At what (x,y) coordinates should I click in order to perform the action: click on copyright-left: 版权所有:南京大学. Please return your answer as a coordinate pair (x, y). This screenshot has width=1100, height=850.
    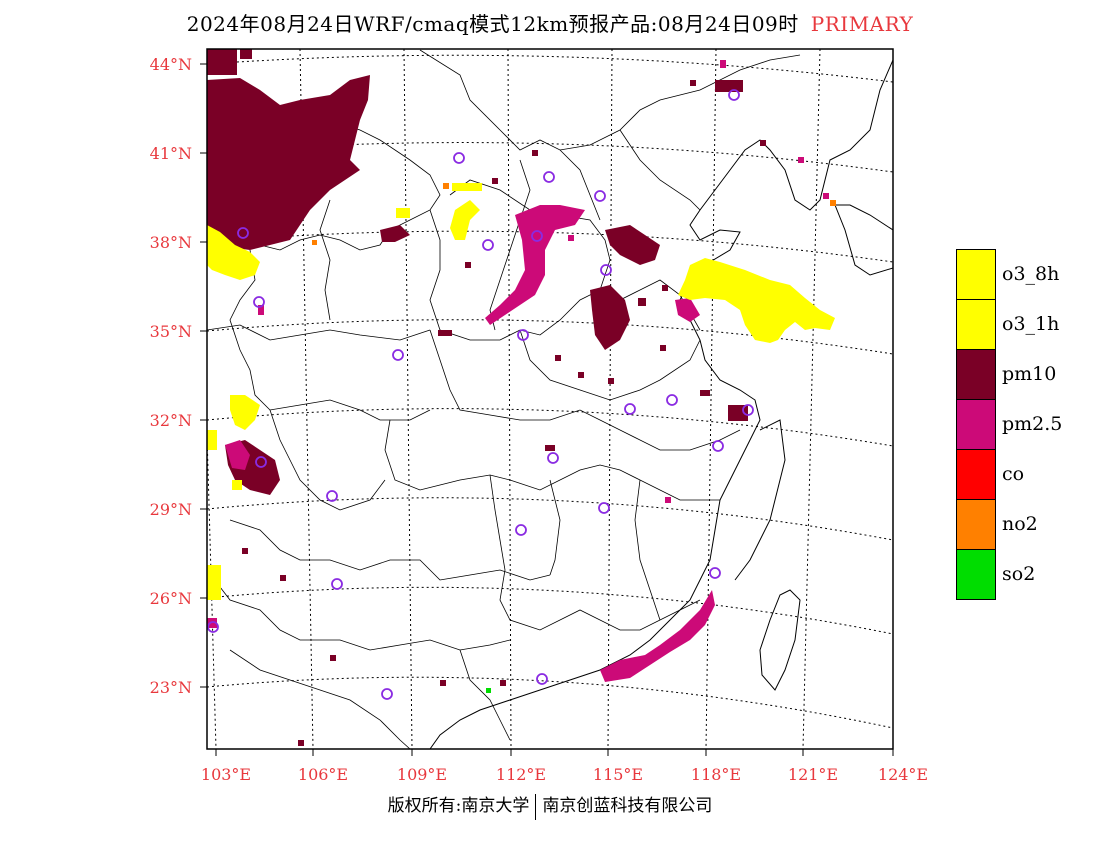
    Looking at the image, I should click on (458, 806).